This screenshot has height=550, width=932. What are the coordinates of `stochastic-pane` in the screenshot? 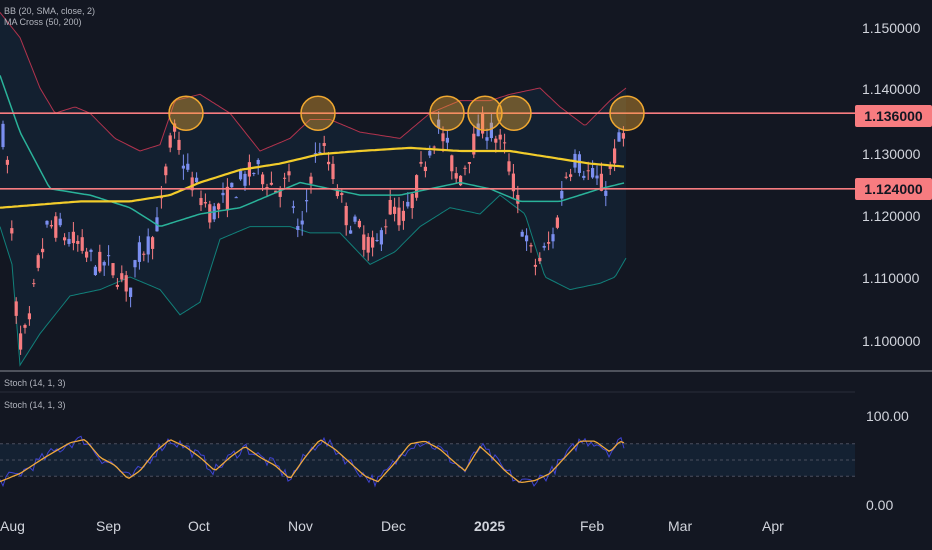 It's located at (427, 461).